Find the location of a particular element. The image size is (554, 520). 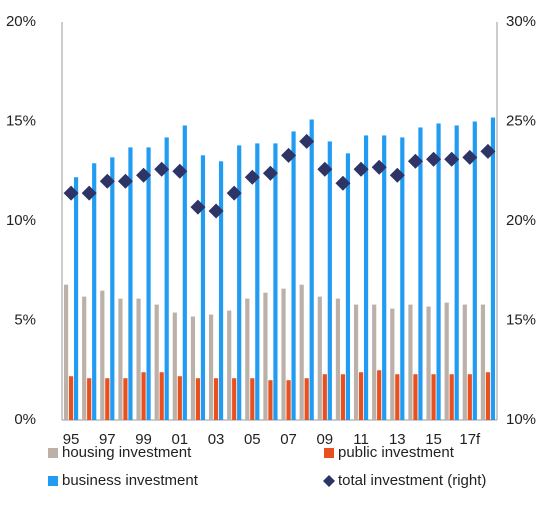

y2-tick-label: 15% is located at coordinates (521, 319).